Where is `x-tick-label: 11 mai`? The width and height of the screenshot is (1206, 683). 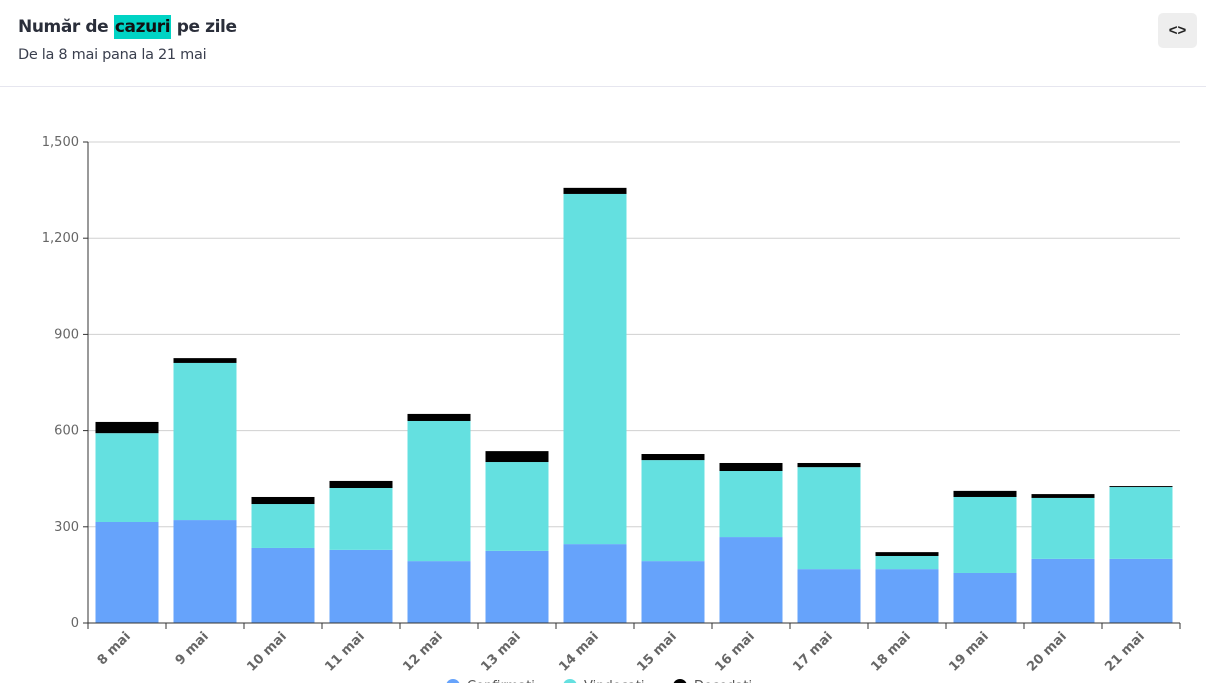
x-tick-label: 11 mai is located at coordinates (345, 652).